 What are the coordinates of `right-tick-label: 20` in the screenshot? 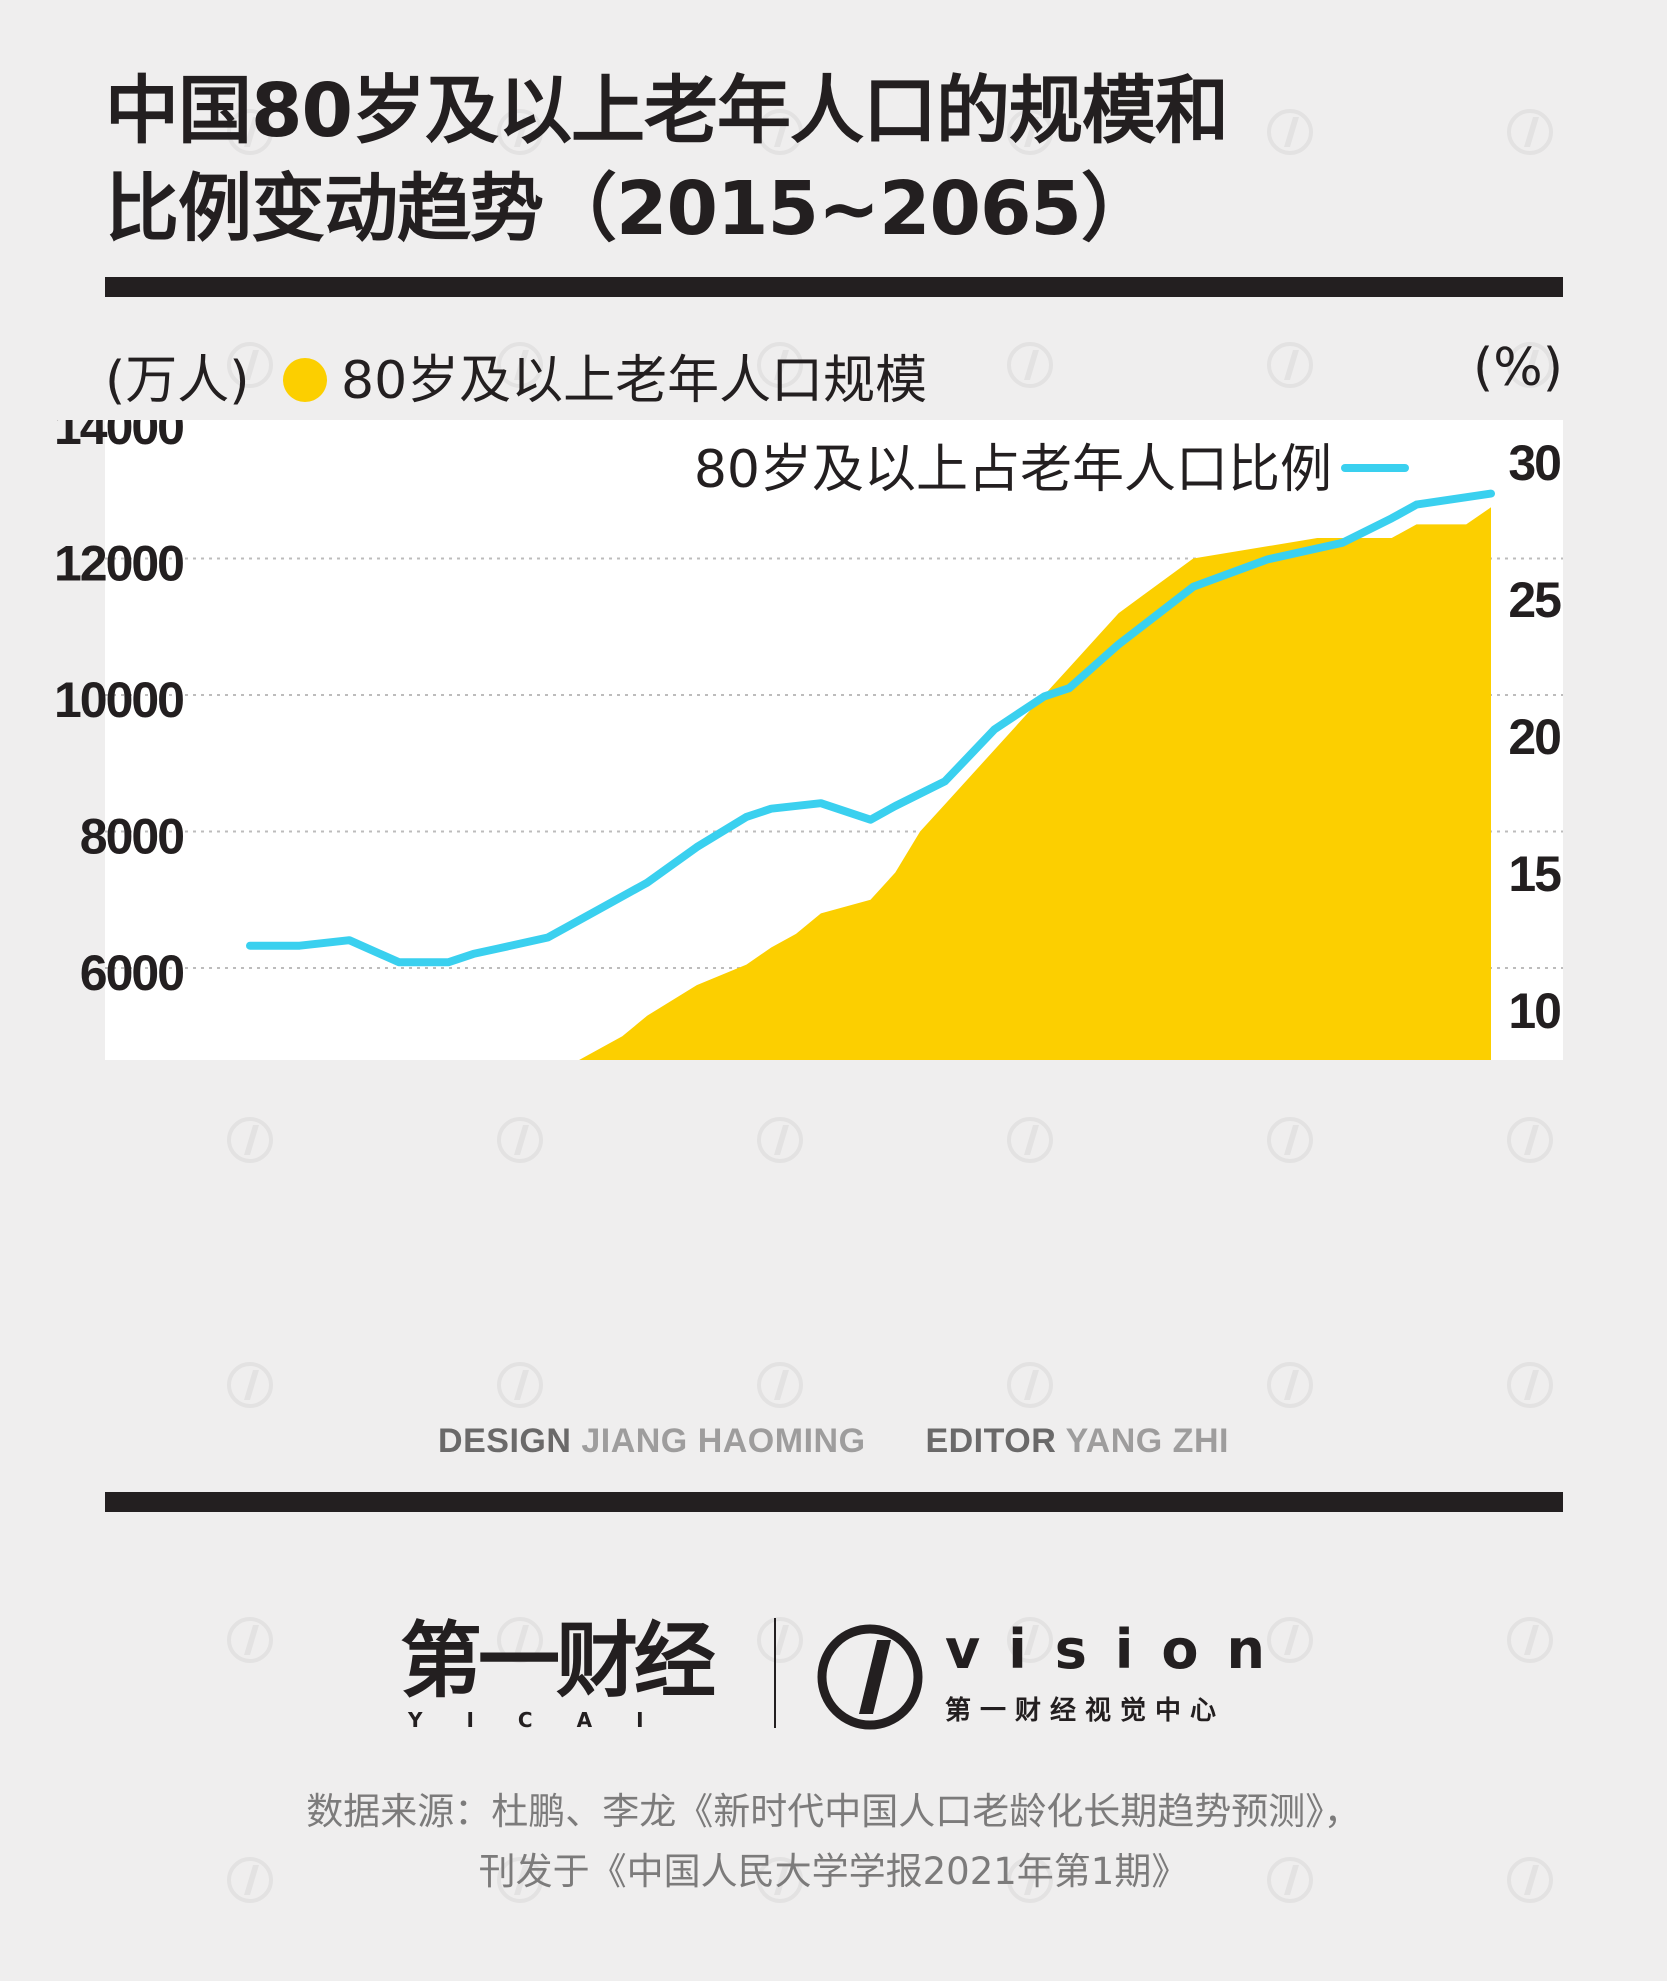 It's located at (1534, 737).